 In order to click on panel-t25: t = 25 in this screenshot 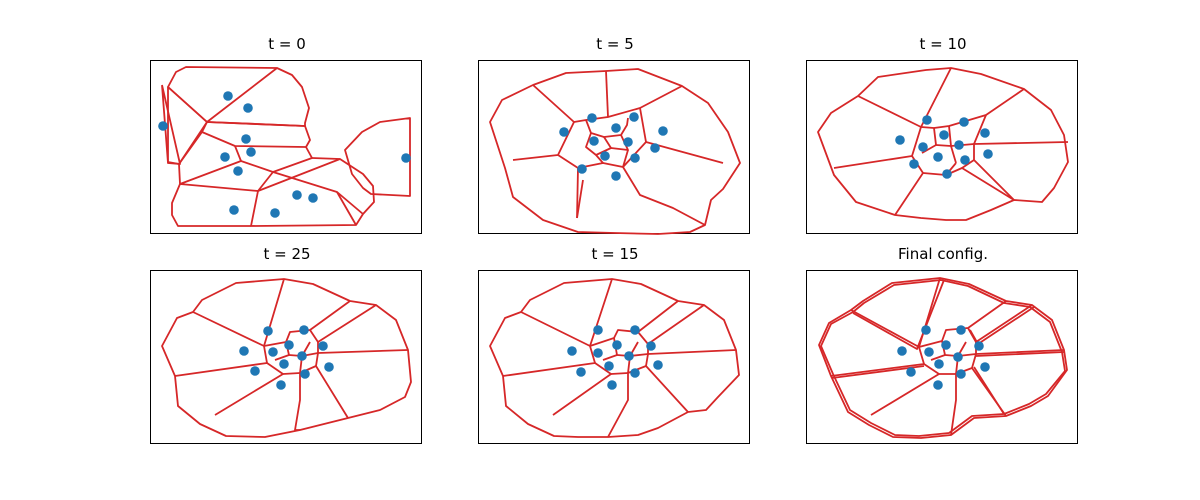, I will do `click(287, 345)`.